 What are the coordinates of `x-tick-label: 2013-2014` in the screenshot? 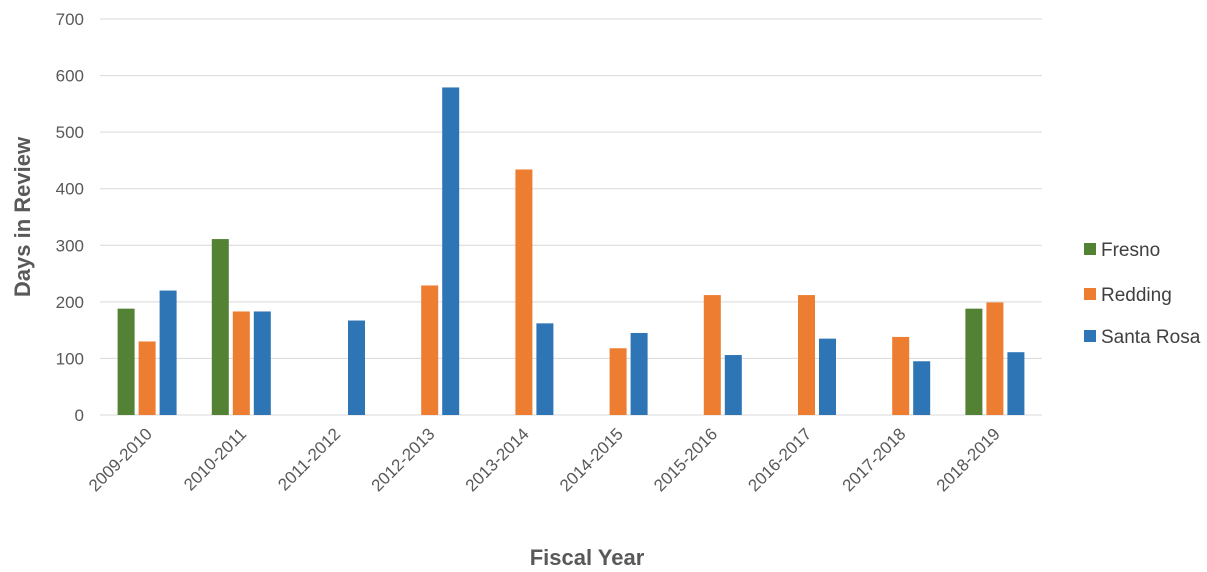 It's located at (497, 459).